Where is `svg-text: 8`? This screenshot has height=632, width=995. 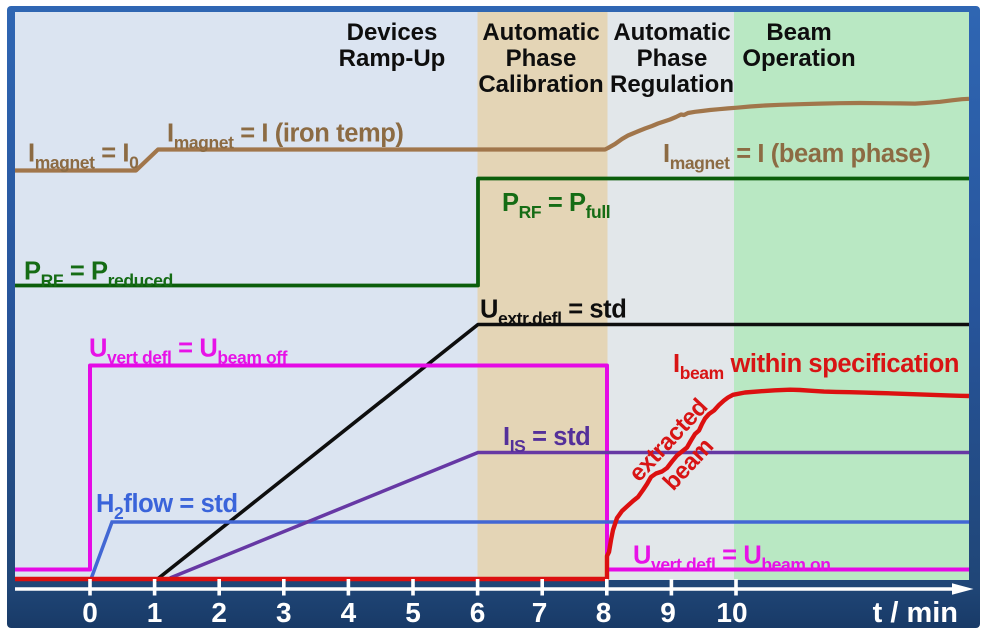 svg-text: 8 is located at coordinates (604, 612).